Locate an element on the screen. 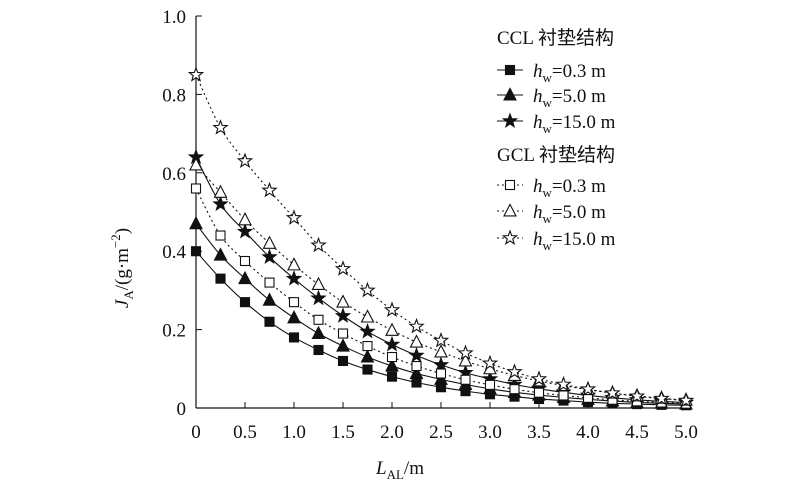 The image size is (800, 485). legend-label: hw=0.3 m is located at coordinates (569, 73).